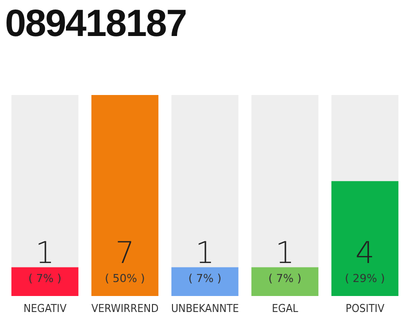  What do you see at coordinates (45, 308) in the screenshot?
I see `x-tick-label: NEGATIV` at bounding box center [45, 308].